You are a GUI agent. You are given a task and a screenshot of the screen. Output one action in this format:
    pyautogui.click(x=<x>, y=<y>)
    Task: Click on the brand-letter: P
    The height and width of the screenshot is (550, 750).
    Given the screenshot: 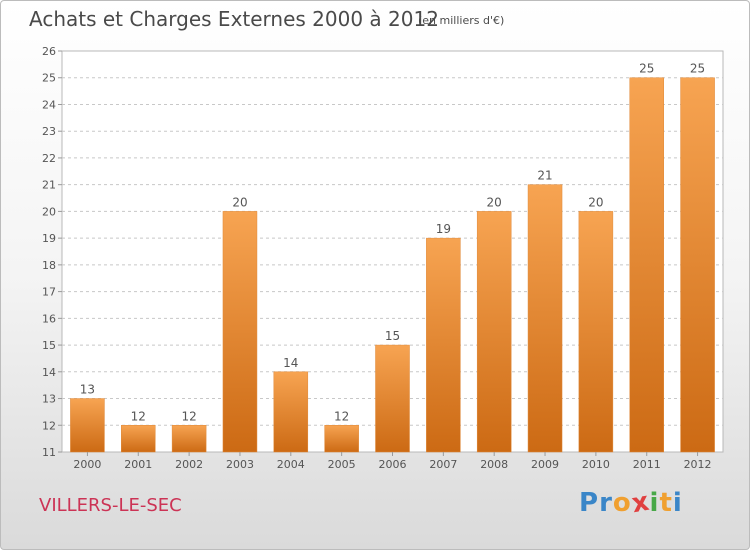 What is the action you would take?
    pyautogui.click(x=589, y=503)
    